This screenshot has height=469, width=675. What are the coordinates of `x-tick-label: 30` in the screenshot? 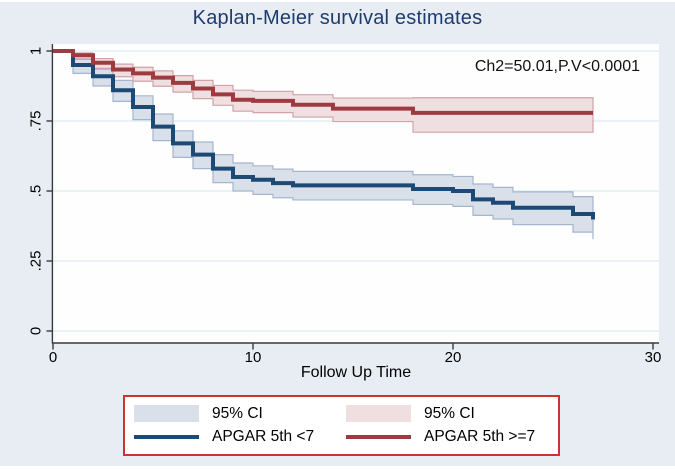 It's located at (653, 357).